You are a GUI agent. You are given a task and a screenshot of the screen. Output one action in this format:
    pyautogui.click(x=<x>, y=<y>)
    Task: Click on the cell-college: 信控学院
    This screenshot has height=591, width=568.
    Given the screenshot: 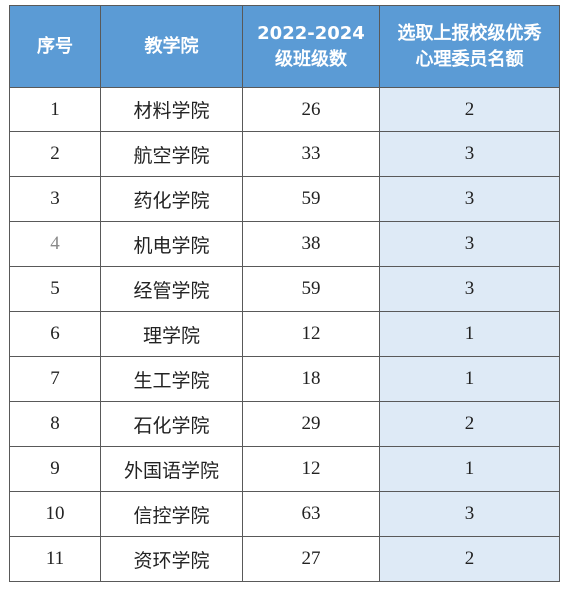 What is the action you would take?
    pyautogui.click(x=171, y=514)
    